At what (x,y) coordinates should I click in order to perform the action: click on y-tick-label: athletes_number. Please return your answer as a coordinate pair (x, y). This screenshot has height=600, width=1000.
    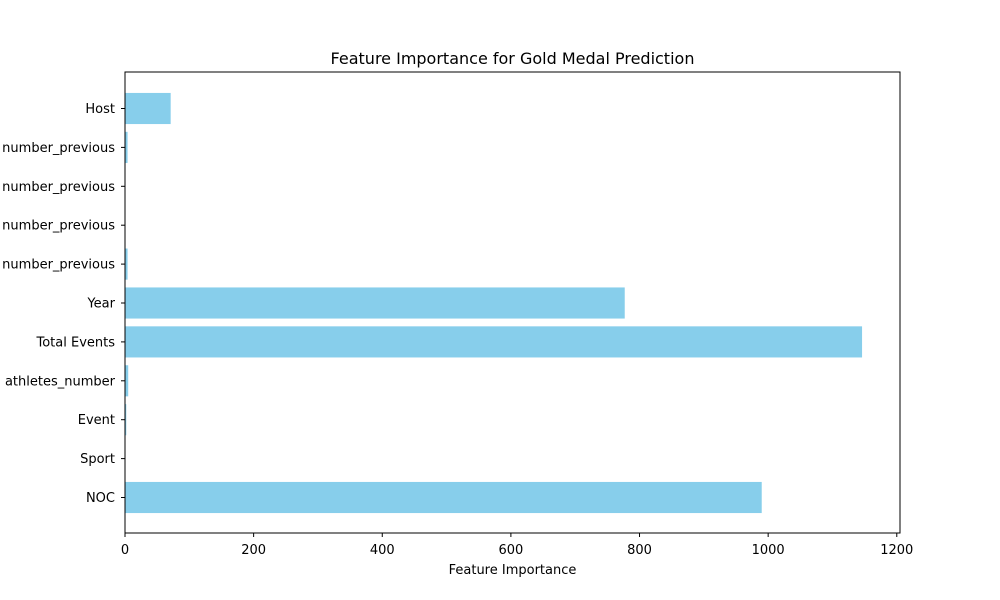
    Looking at the image, I should click on (60, 381).